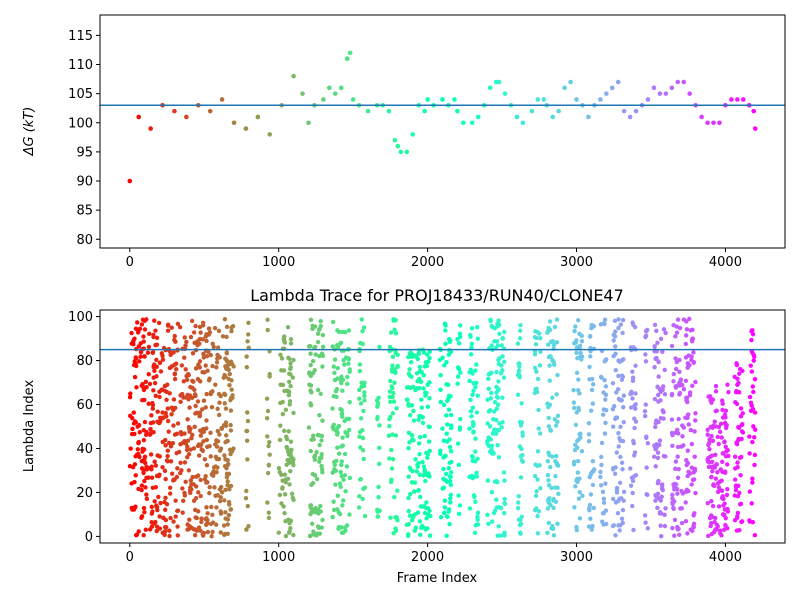 This screenshot has height=604, width=800. What do you see at coordinates (427, 262) in the screenshot?
I see `x-tick-label: 2000` at bounding box center [427, 262].